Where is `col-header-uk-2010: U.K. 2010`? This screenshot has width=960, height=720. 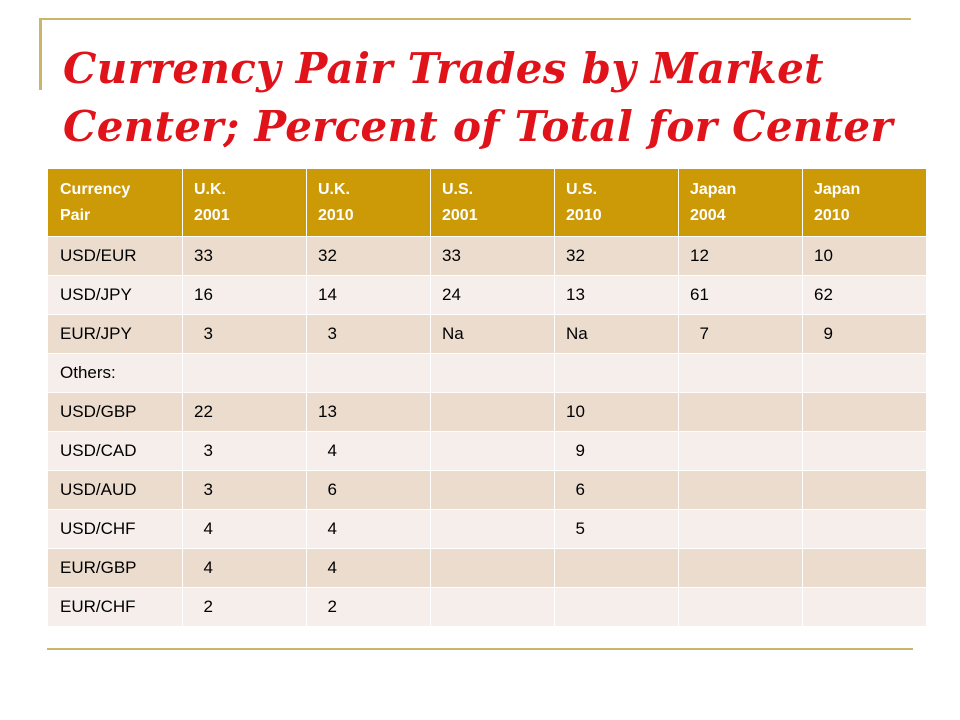
col-header-uk-2010: U.K. 2010 is located at coordinates (368, 202).